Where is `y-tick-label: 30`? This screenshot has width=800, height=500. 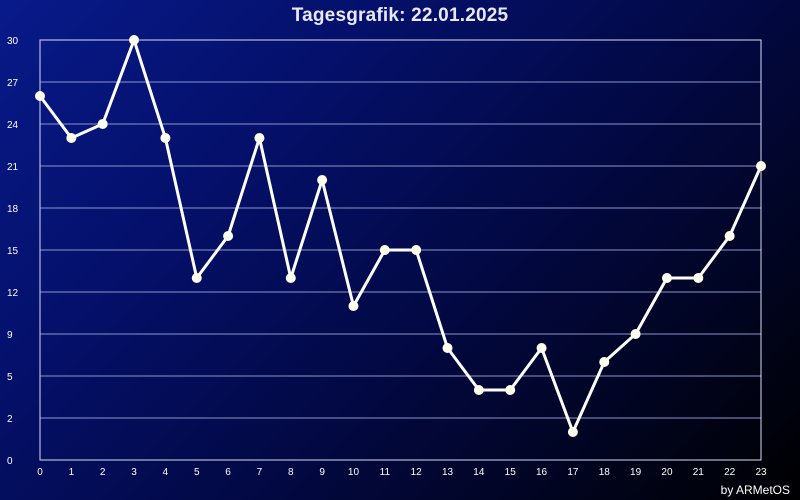 y-tick-label: 30 is located at coordinates (13, 41).